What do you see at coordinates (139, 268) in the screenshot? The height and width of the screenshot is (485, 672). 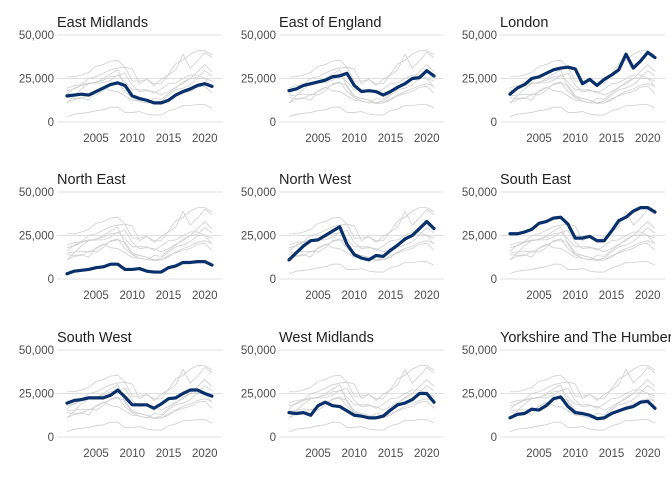 I see `highlight-series-line-north-east` at bounding box center [139, 268].